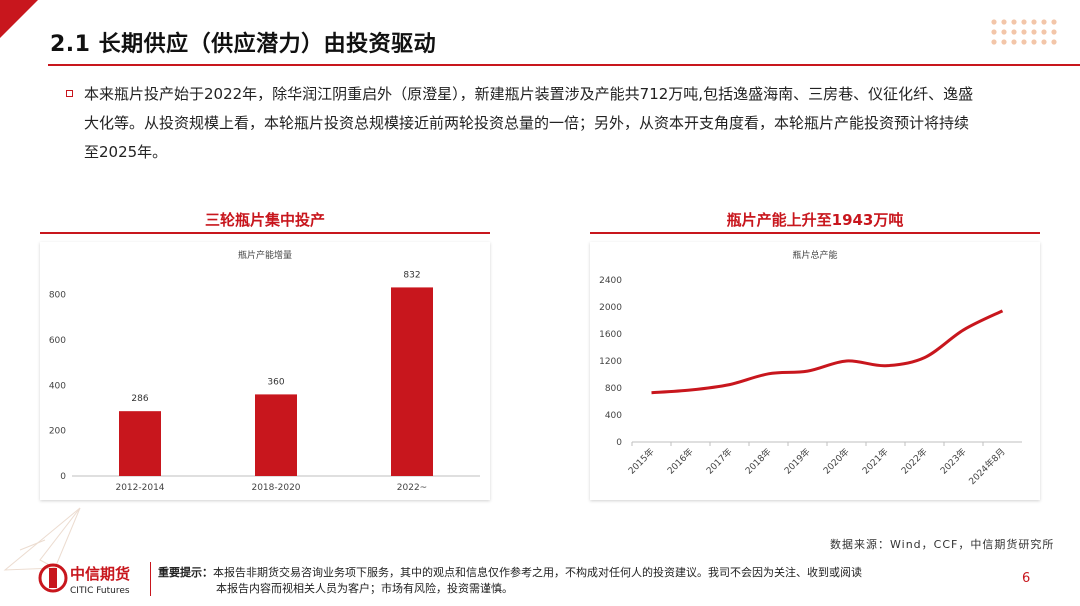  I want to click on line-x-tick-label: 2019年, so click(797, 461).